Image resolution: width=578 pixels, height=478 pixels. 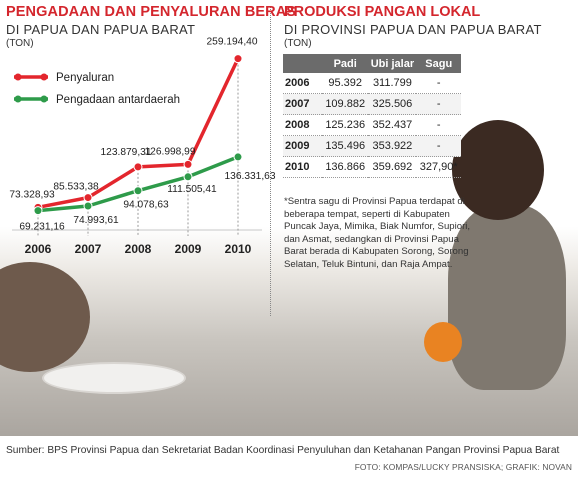 I want to click on data-label: 94.078,63, so click(x=146, y=205).